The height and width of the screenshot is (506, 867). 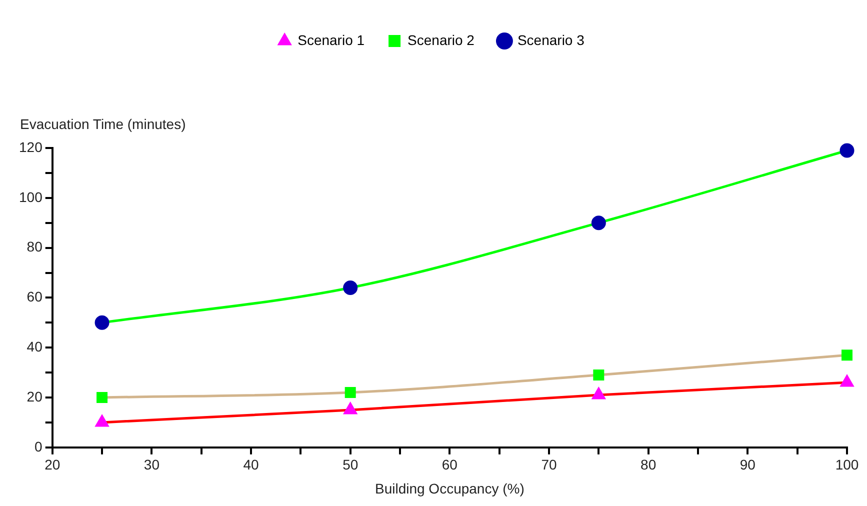 I want to click on y-tick-label: 80, so click(x=34, y=246).